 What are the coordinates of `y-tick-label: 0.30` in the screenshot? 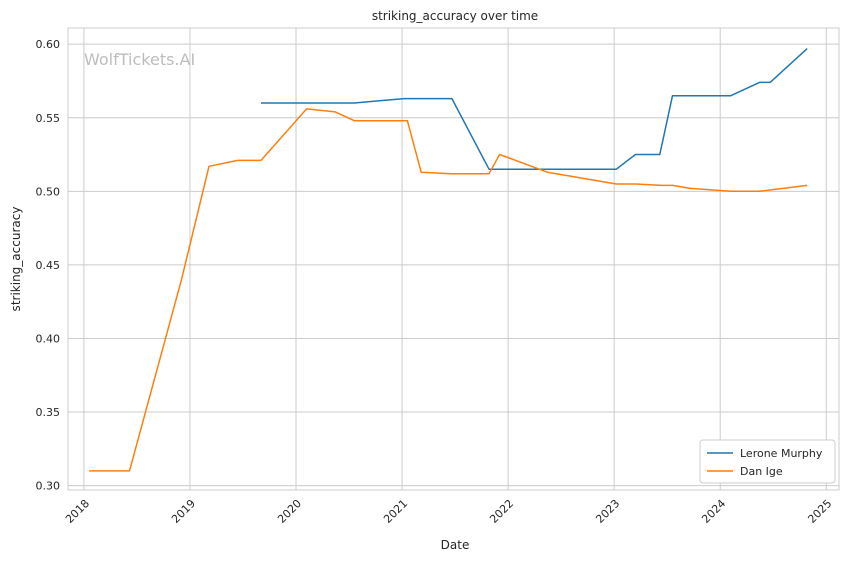 It's located at (48, 486).